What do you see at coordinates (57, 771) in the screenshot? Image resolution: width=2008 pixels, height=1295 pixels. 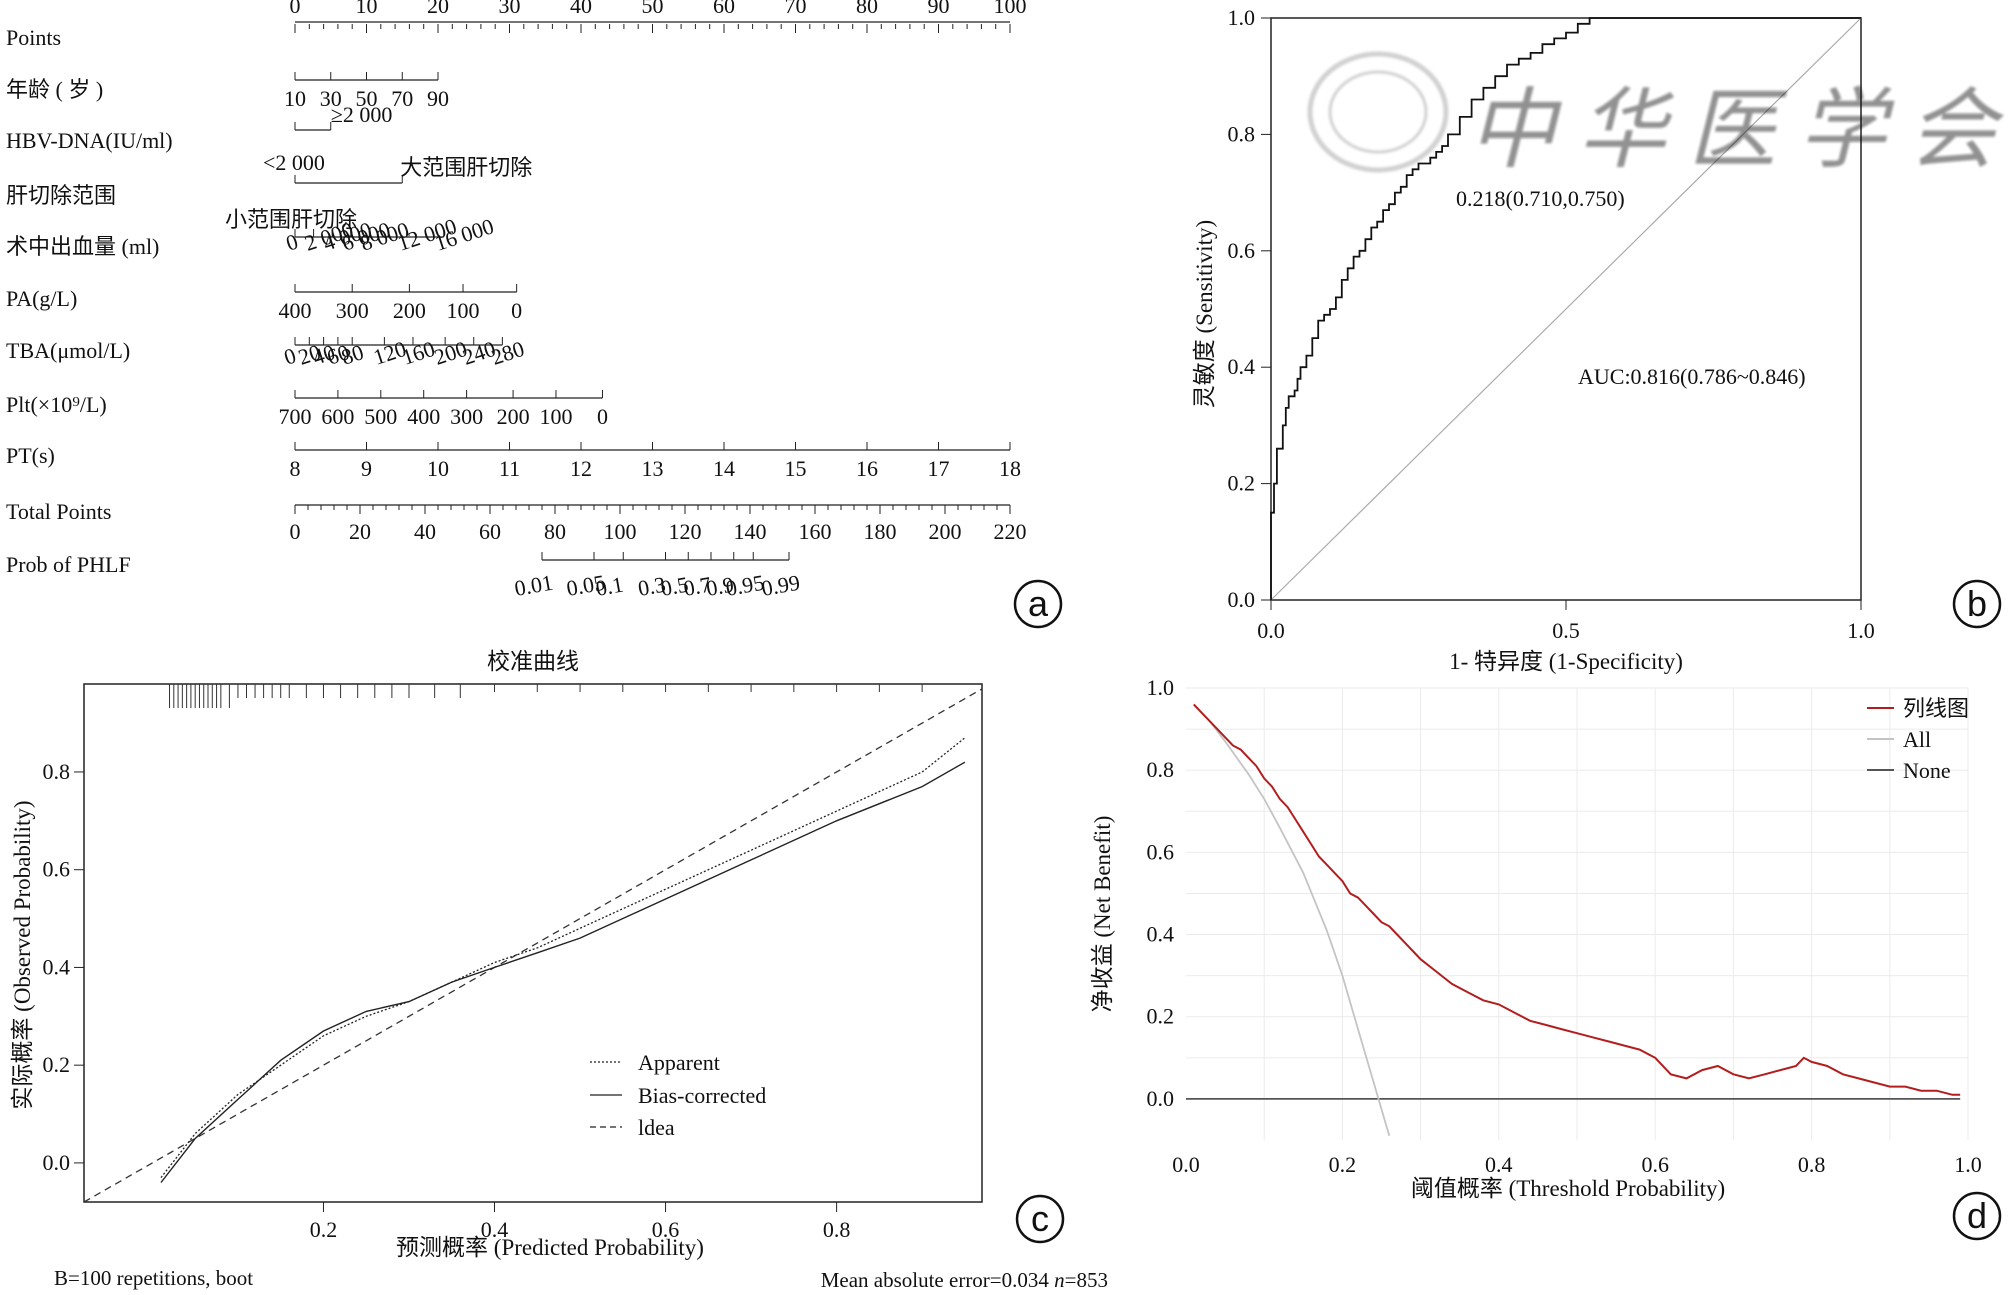 I see `calibration-y-tick-label: 0.8` at bounding box center [57, 771].